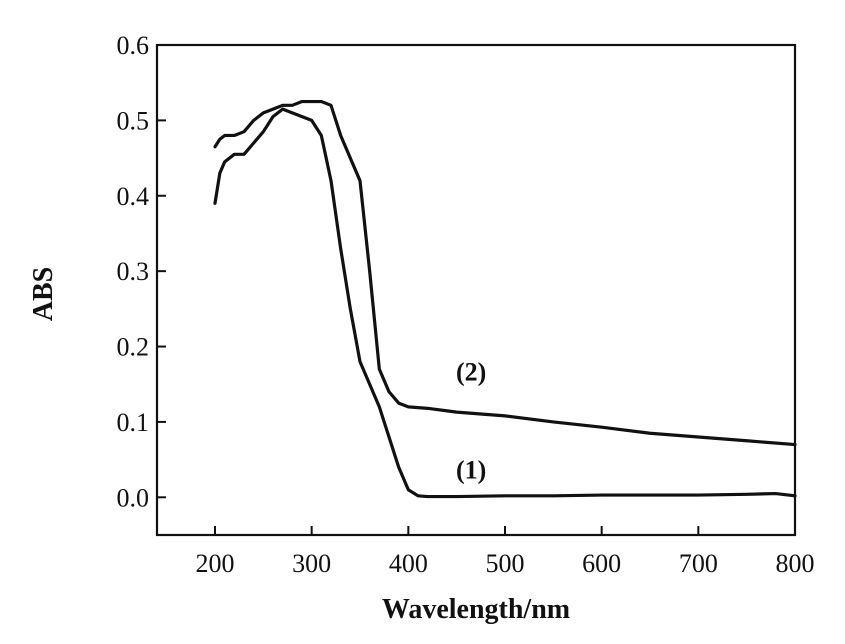  Describe the element at coordinates (133, 497) in the screenshot. I see `y-tick-label-0: 0.0` at that location.